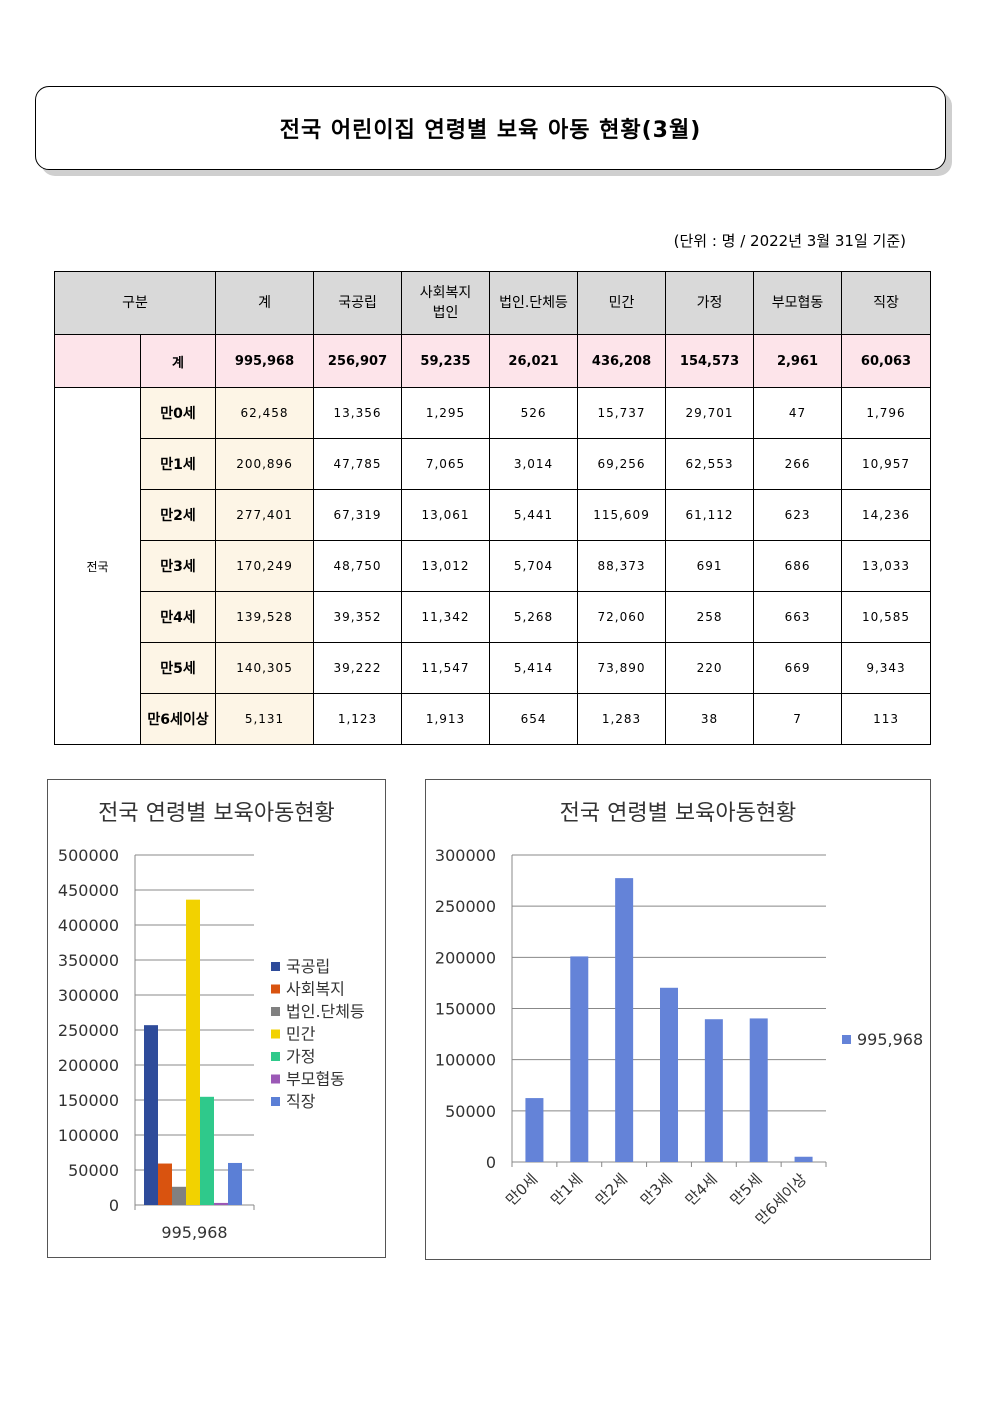 The height and width of the screenshot is (1403, 992). Describe the element at coordinates (566, 1189) in the screenshot. I see `x-tick-label: 만1세` at that location.